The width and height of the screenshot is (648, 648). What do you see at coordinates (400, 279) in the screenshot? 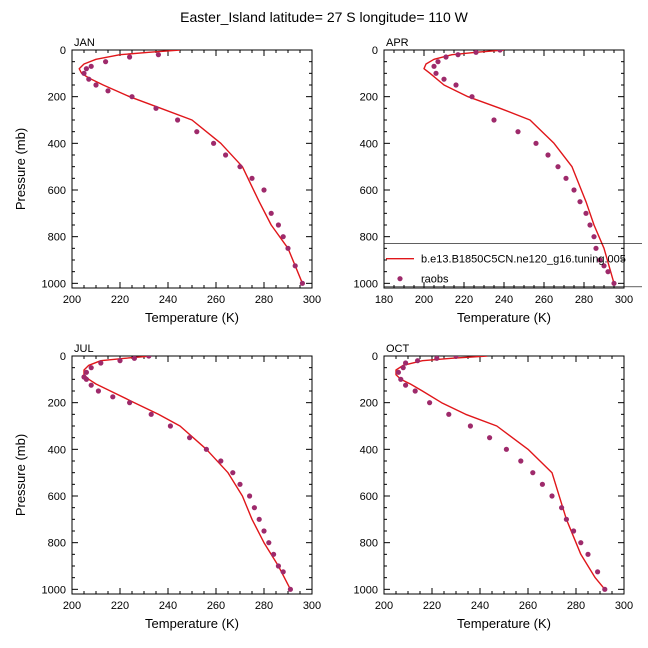
I see `legend-marker-swatch` at bounding box center [400, 279].